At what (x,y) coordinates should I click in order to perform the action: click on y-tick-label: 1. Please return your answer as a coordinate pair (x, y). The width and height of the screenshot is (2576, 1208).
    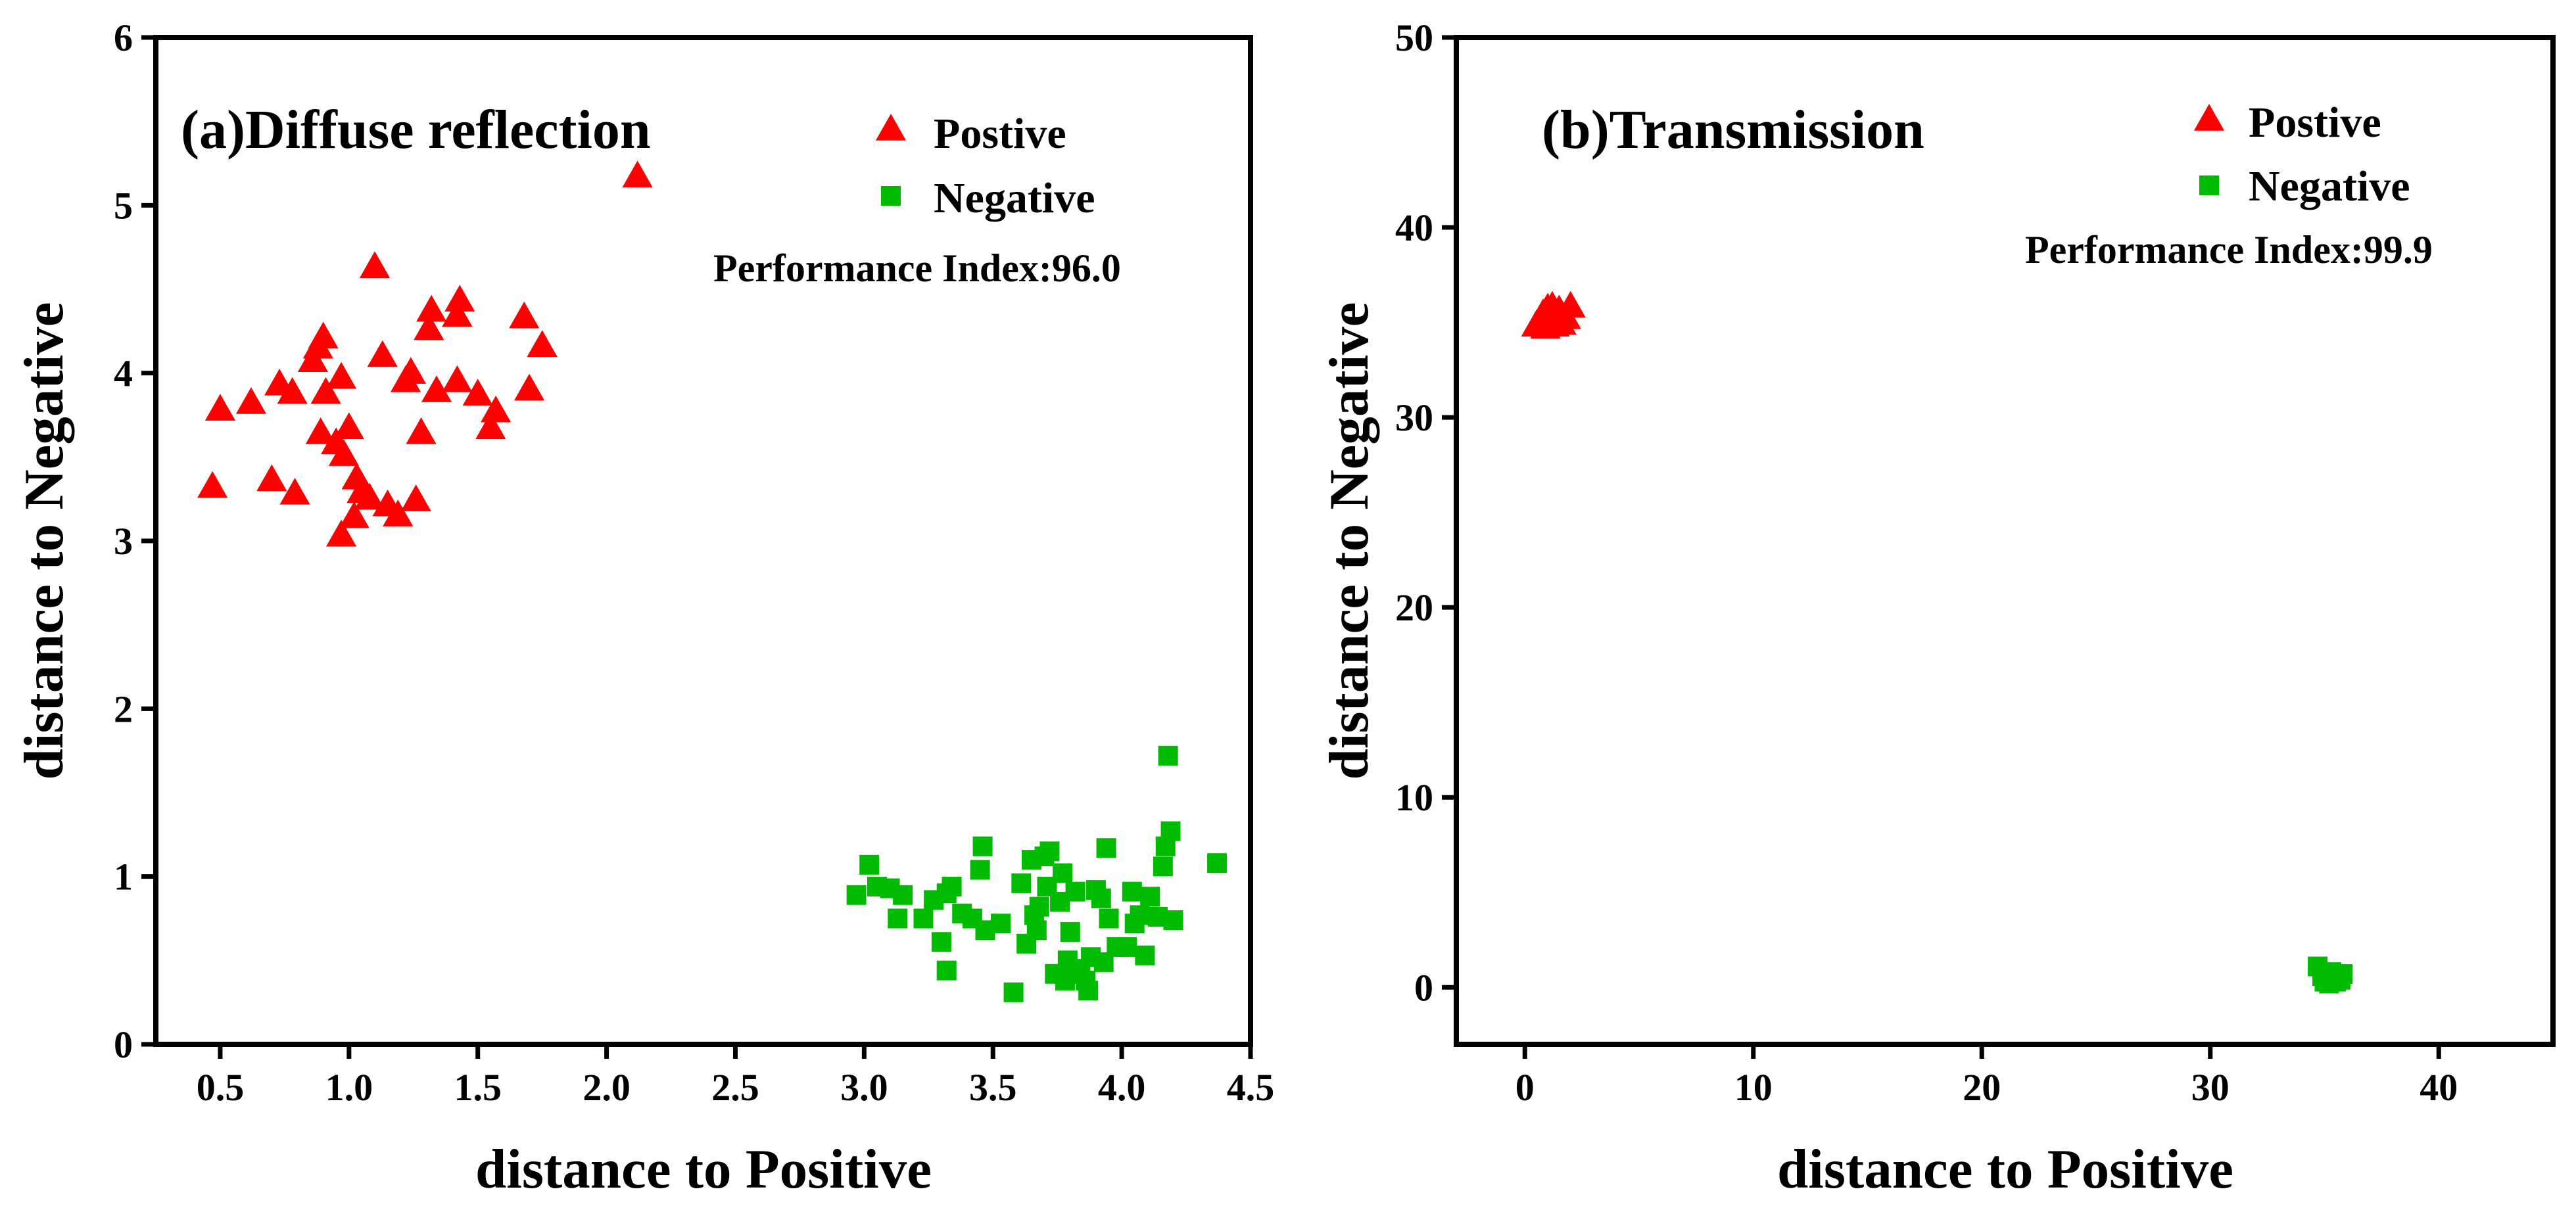
    Looking at the image, I should click on (124, 877).